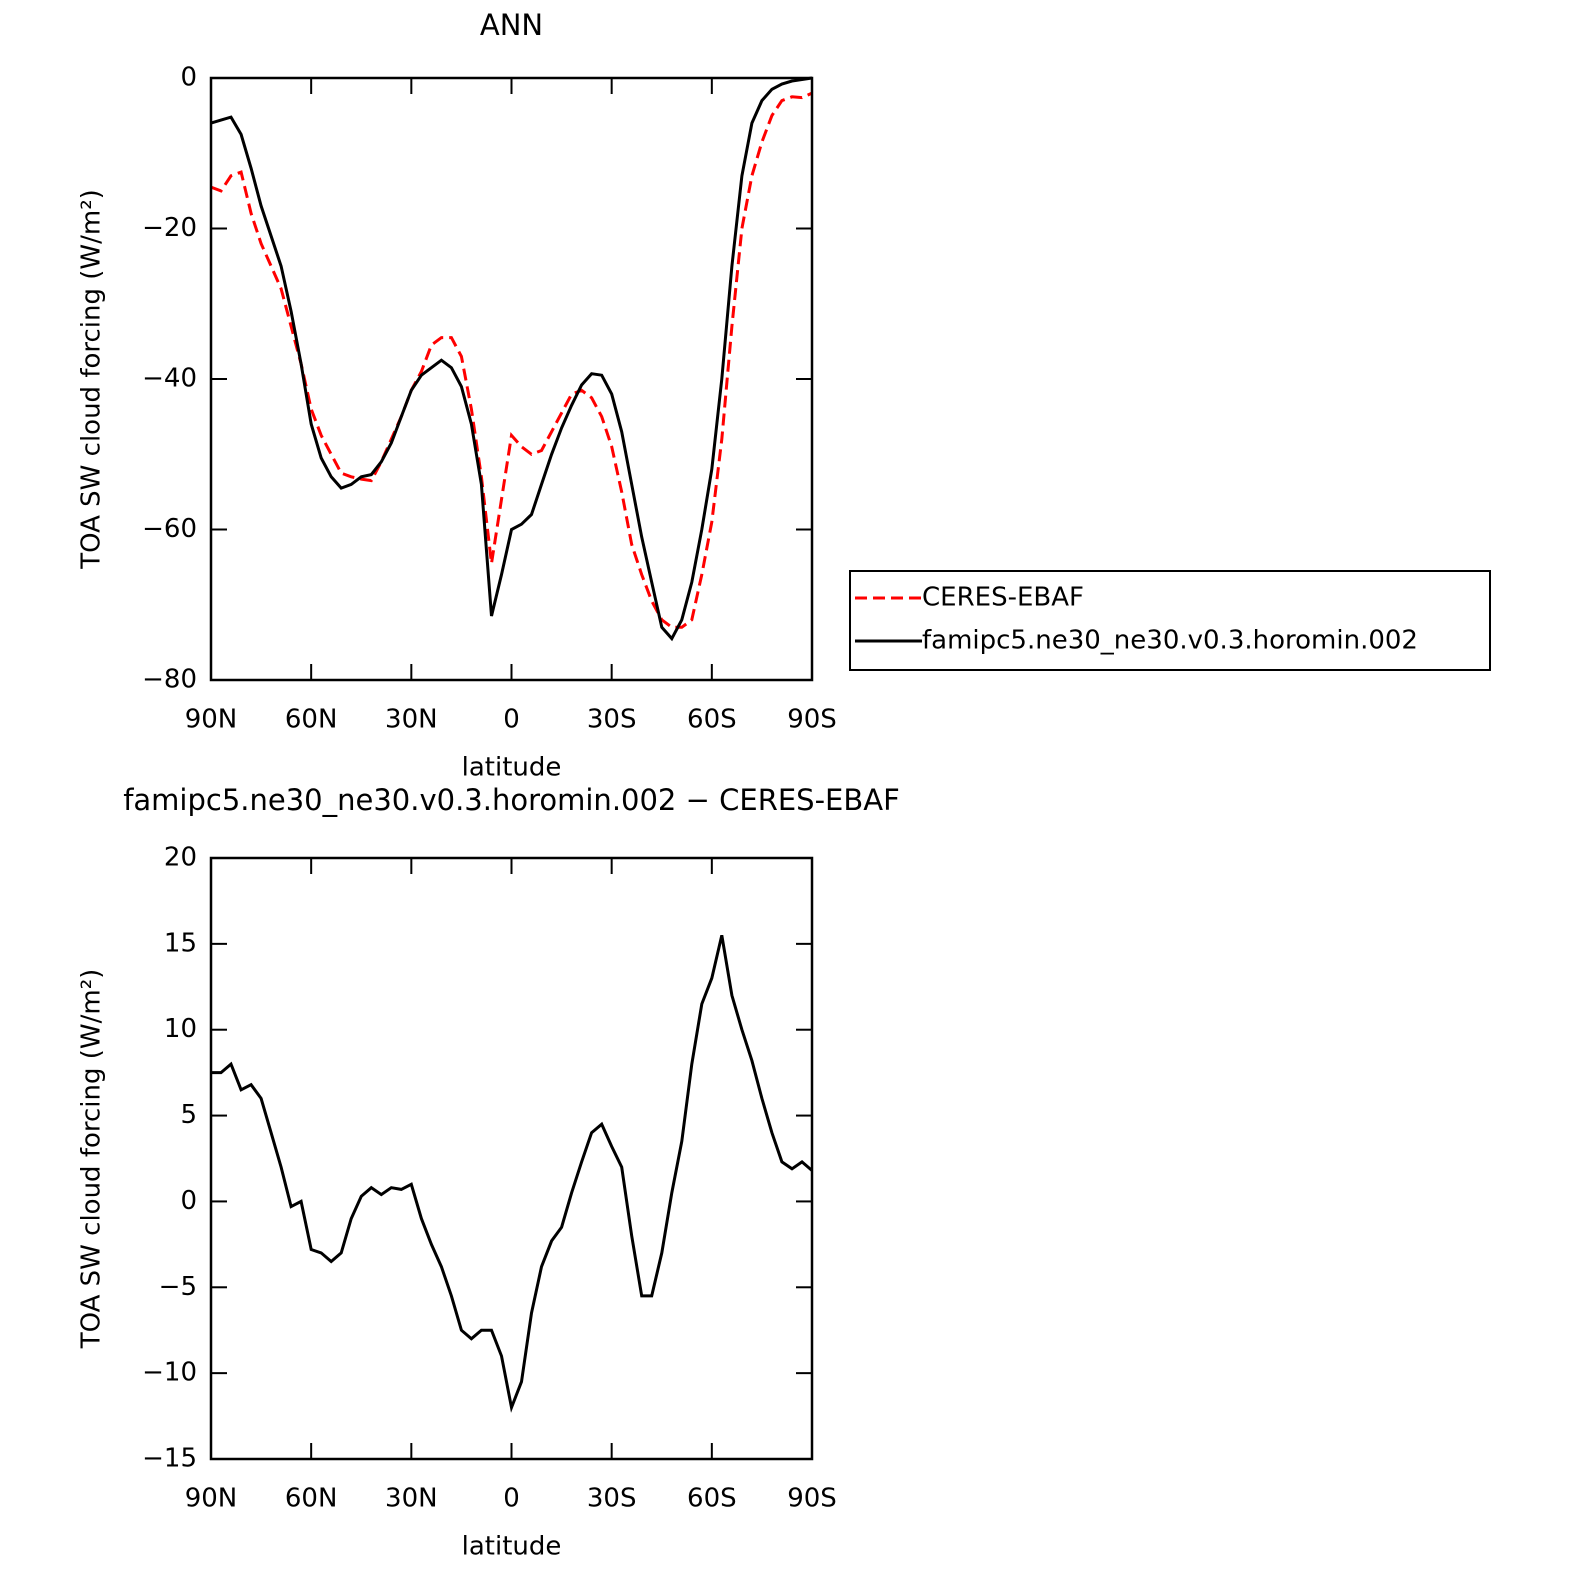 The image size is (1577, 1580). Describe the element at coordinates (169, 228) in the screenshot. I see `y-tick-label: −20` at that location.